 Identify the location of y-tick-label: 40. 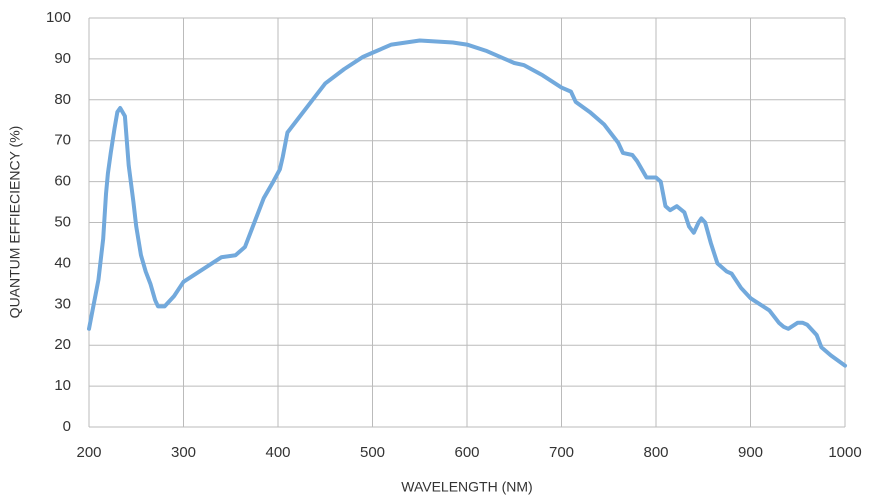
(62, 262).